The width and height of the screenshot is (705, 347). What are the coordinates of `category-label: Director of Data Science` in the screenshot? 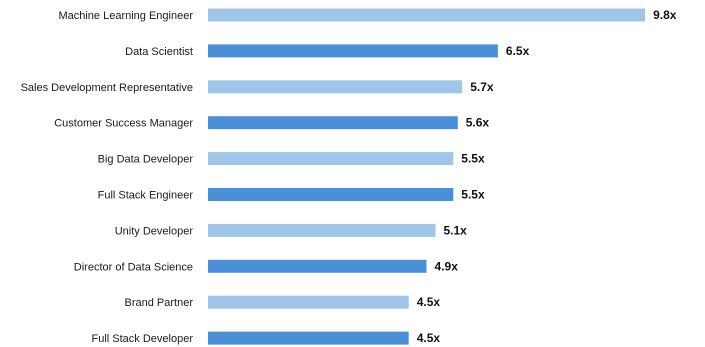 It's located at (133, 267).